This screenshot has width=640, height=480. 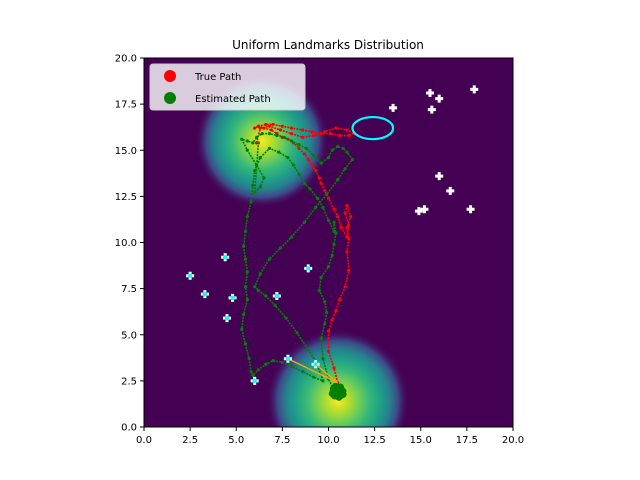 What do you see at coordinates (513, 440) in the screenshot?
I see `x-tick-label: 20.0` at bounding box center [513, 440].